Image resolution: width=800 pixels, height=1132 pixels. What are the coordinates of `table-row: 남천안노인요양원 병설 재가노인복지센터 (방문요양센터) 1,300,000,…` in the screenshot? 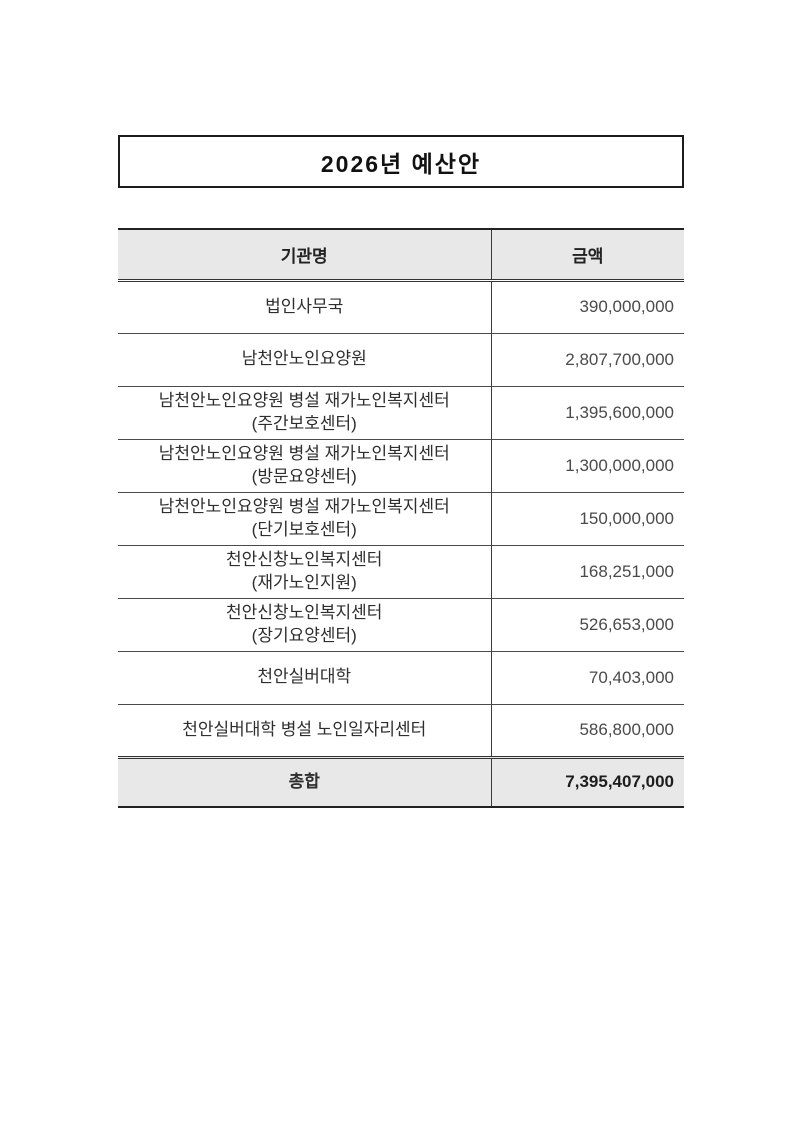 It's located at (401, 466).